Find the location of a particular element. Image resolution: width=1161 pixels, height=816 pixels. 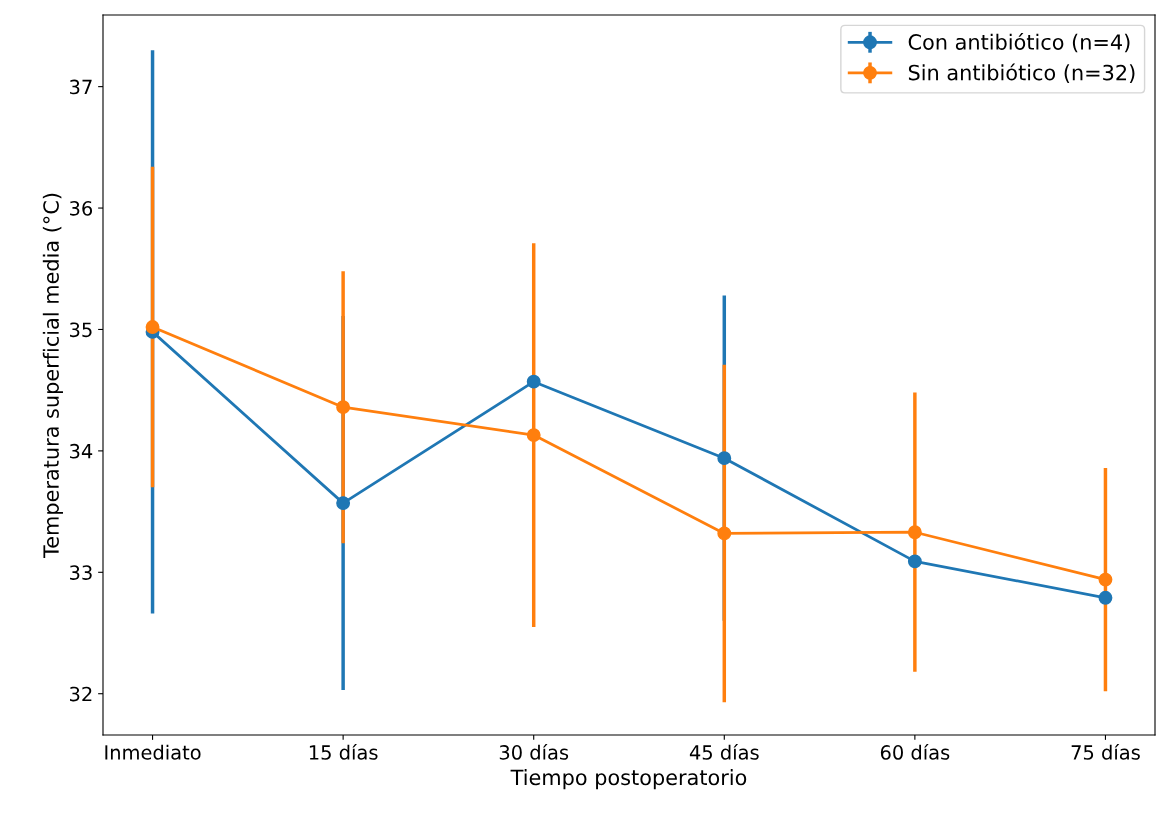

x-axis-title: Tiempo postoperatorio is located at coordinates (628, 779).